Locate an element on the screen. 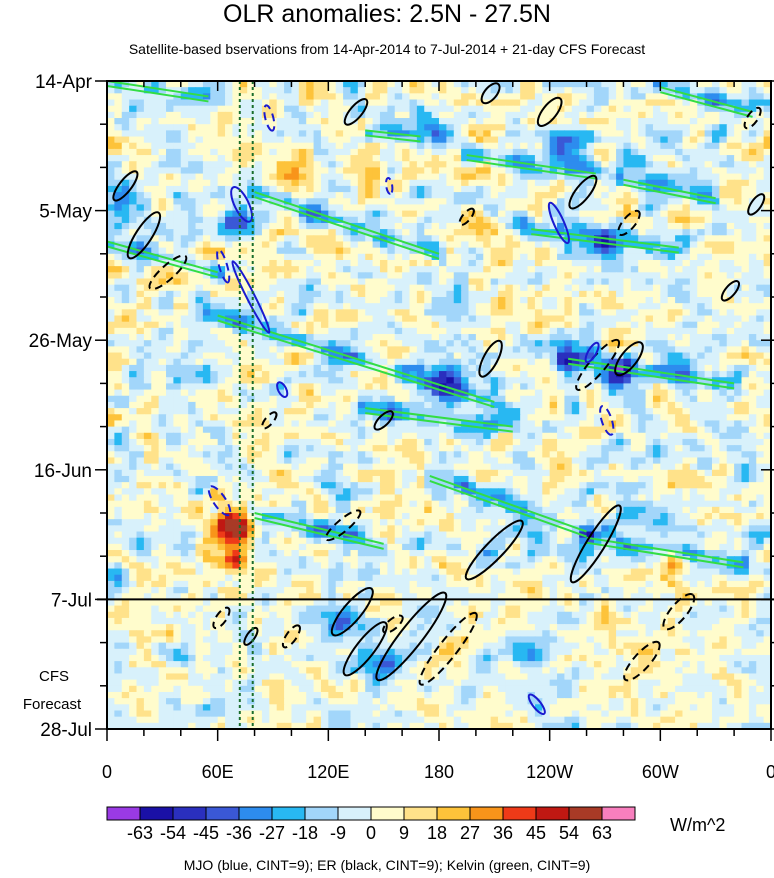 The image size is (774, 878). colorbar: -63 -54 -45 -36 -27 -18 -9 0 9 18 27 36 45 54 63 is located at coordinates (371, 824).